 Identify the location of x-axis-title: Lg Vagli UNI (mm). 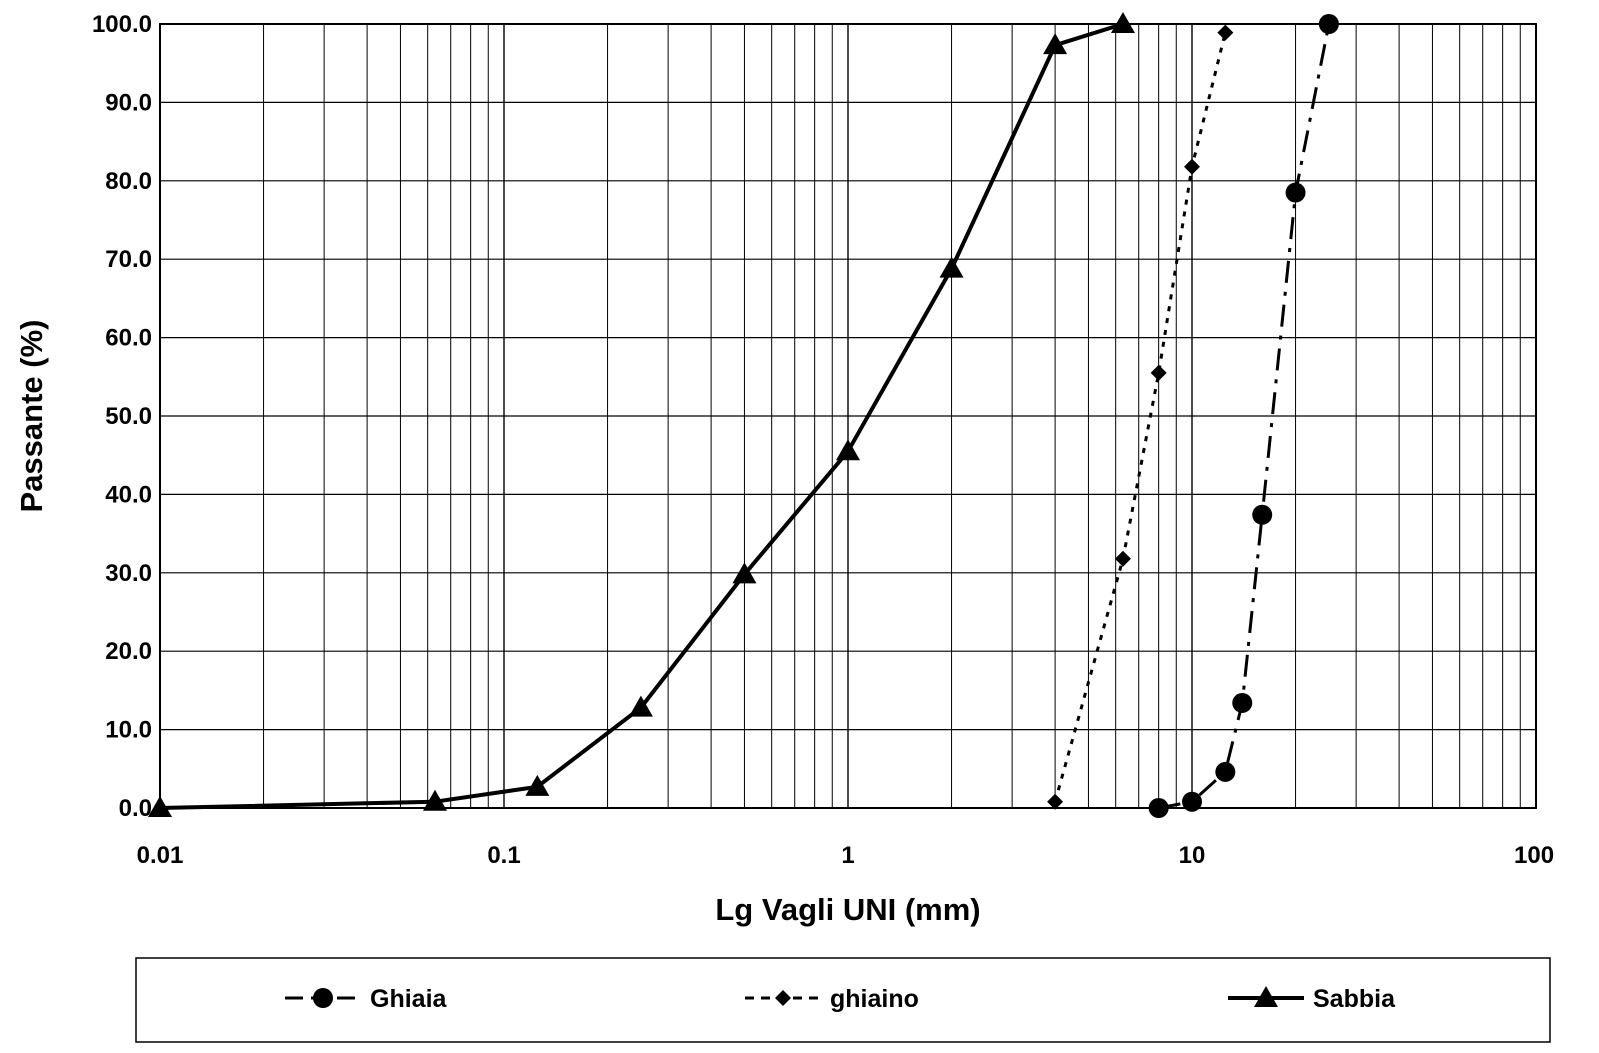
(847, 909).